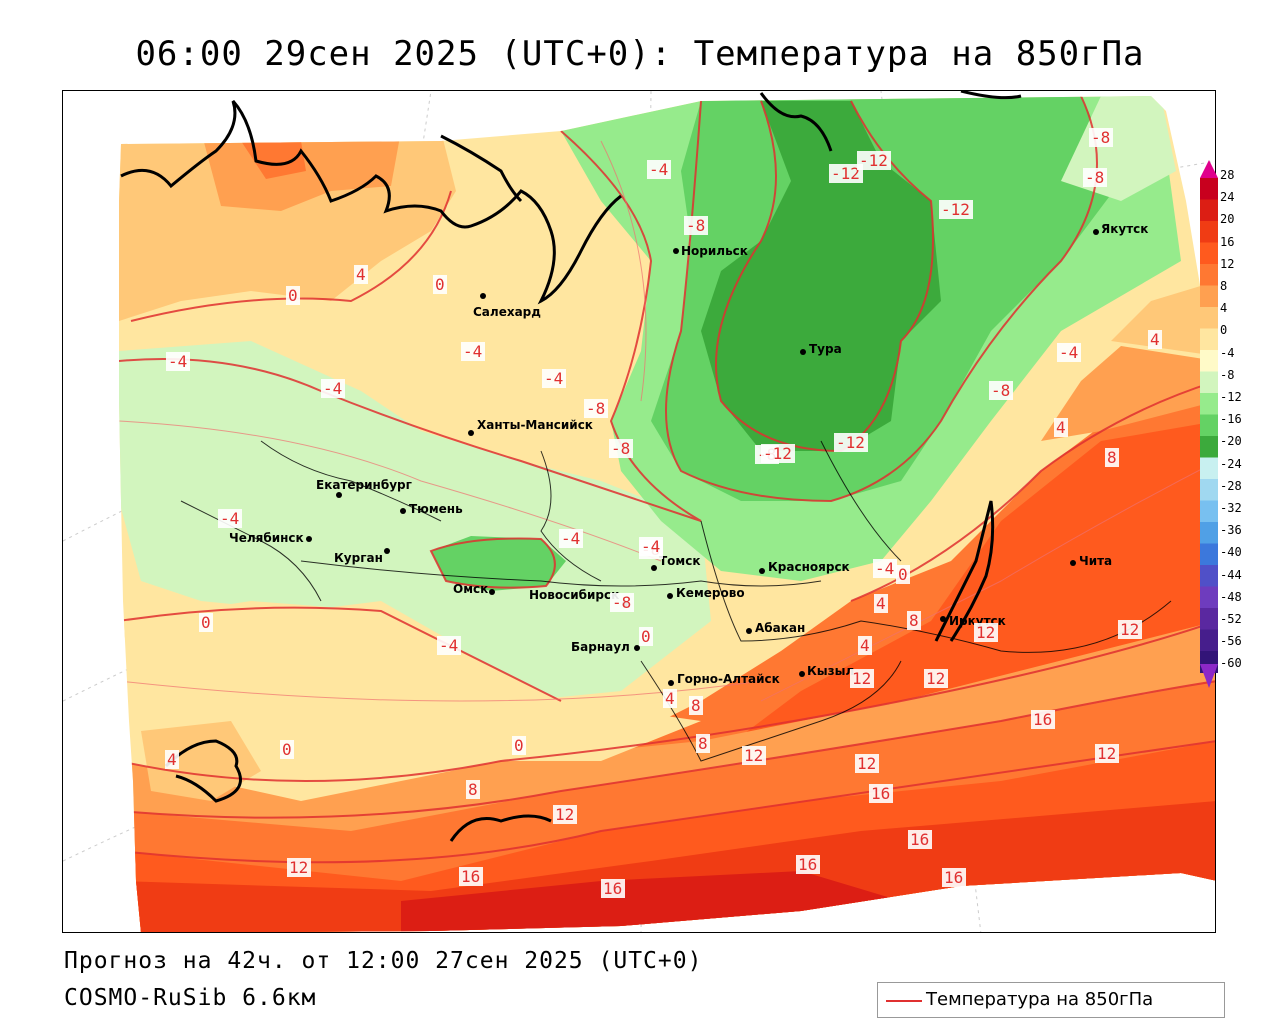 The width and height of the screenshot is (1280, 1024). I want to click on contour-label: 0, so click(206, 622).